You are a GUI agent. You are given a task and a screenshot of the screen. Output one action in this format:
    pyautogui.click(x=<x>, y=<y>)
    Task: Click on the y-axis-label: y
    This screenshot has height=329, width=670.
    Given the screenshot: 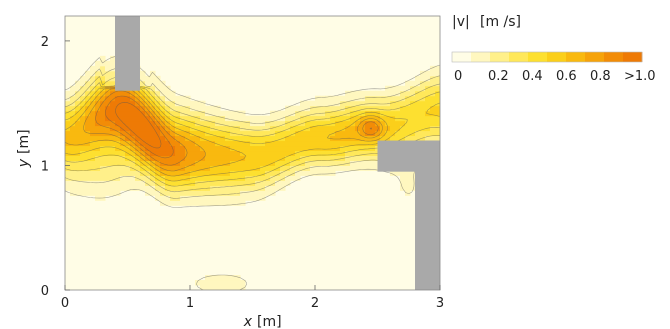 What is the action you would take?
    pyautogui.click(x=24, y=163)
    